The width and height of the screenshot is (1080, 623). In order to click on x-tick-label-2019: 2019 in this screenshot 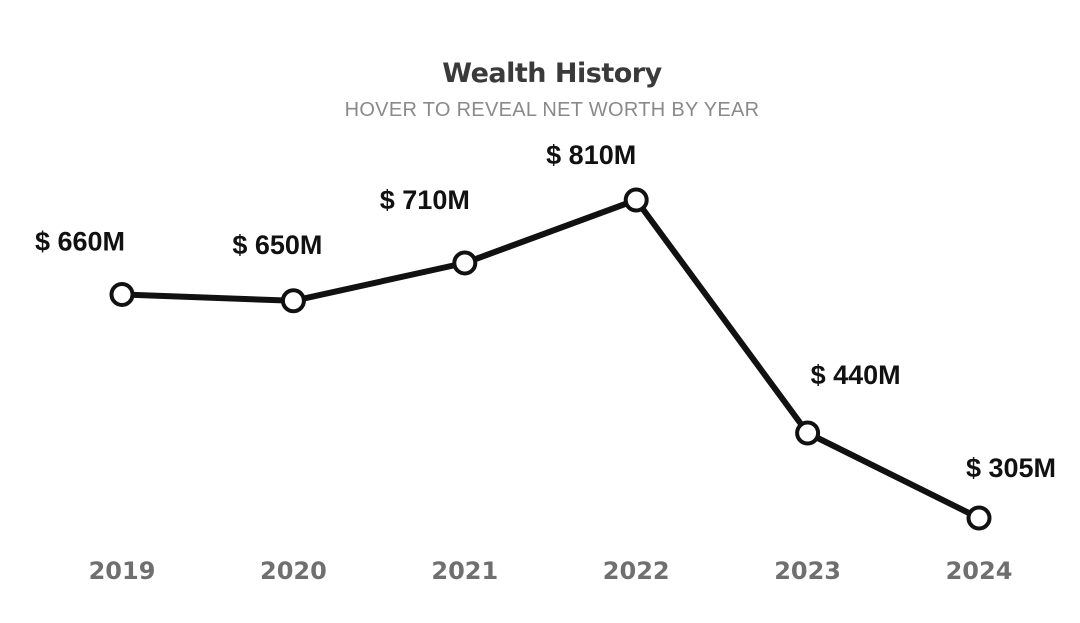, I will do `click(122, 571)`.